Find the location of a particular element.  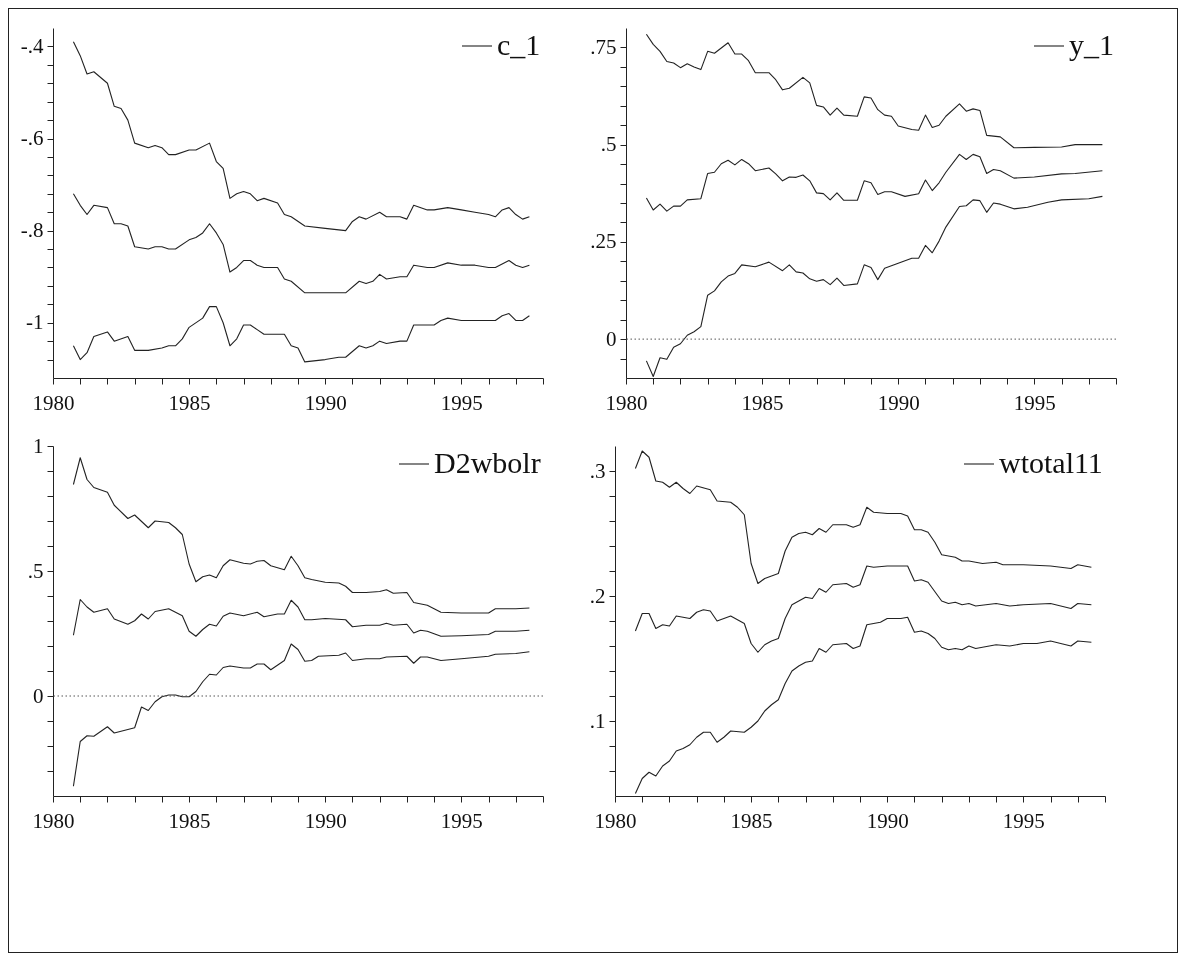

y-tick-label: -1 is located at coordinates (35, 322).